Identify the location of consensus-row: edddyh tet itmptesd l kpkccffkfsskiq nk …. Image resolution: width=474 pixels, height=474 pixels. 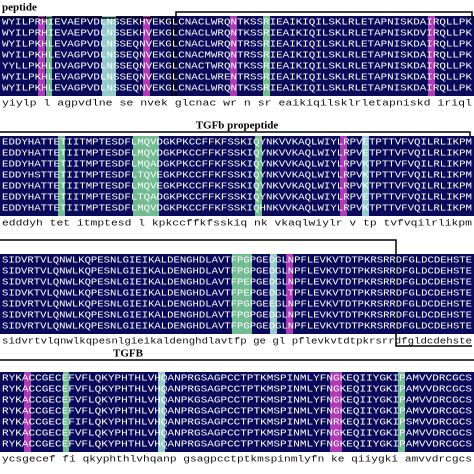
(237, 223).